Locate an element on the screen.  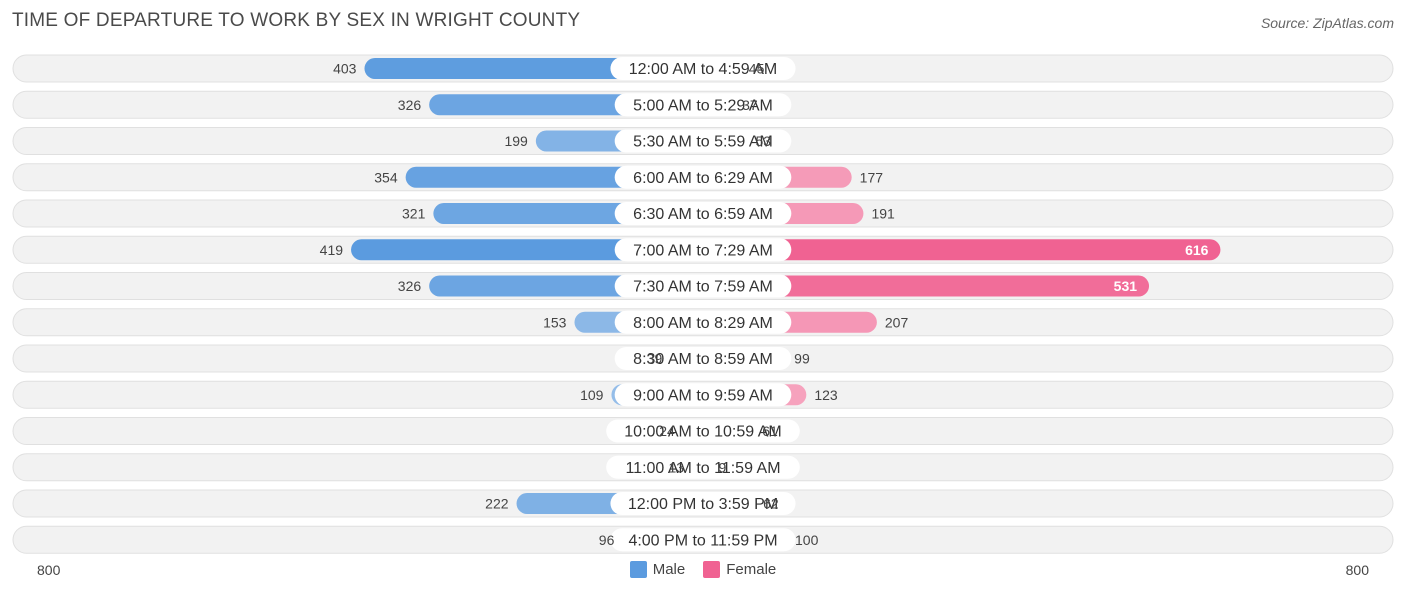
category-label: 6:30 AM to 6:59 AM is located at coordinates (703, 214).